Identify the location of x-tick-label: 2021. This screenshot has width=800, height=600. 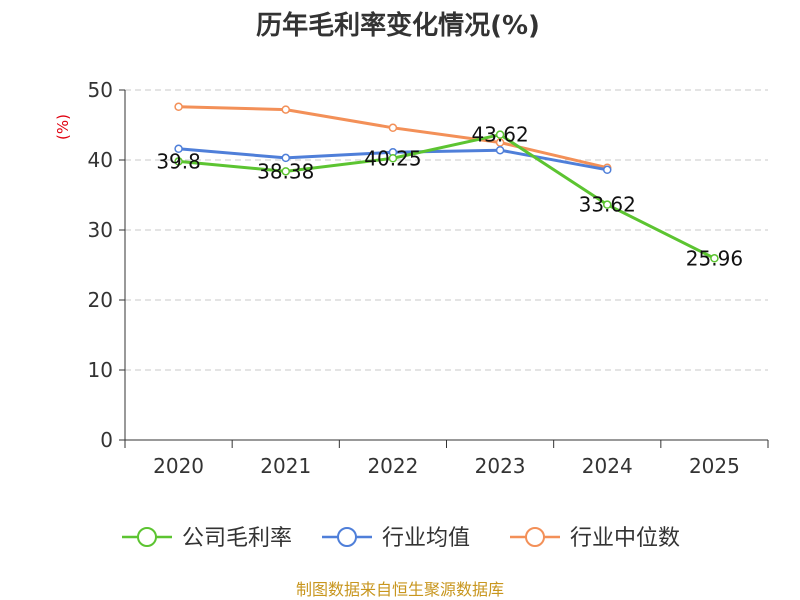
(285, 466).